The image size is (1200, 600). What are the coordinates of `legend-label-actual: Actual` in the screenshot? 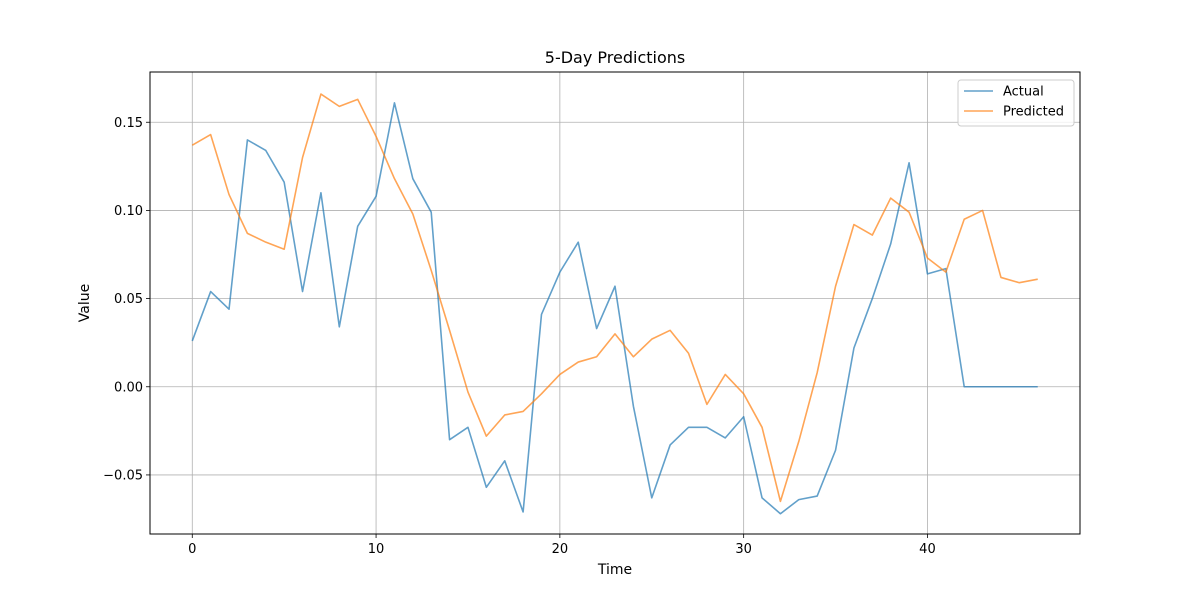 It's located at (1023, 92).